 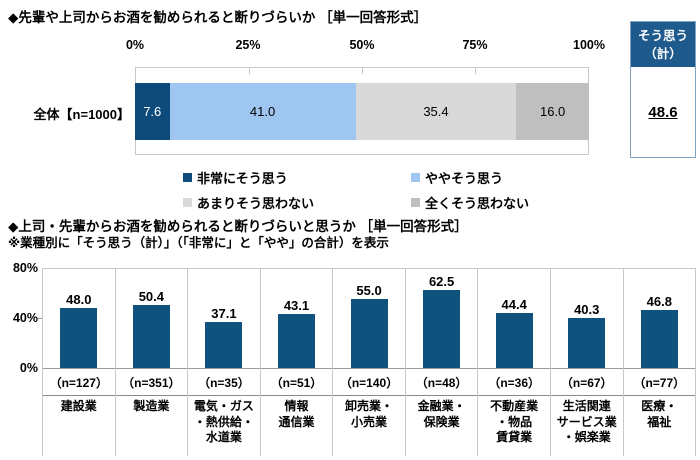 I want to click on segment-somewhat-agree: 41.0, so click(x=262, y=111).